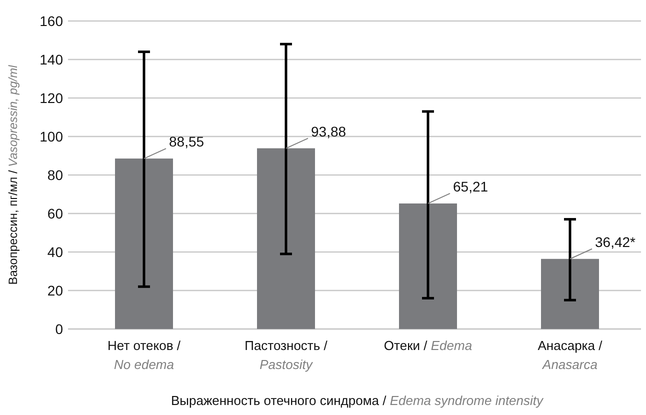  What do you see at coordinates (328, 131) in the screenshot?
I see `data-label: 93,88` at bounding box center [328, 131].